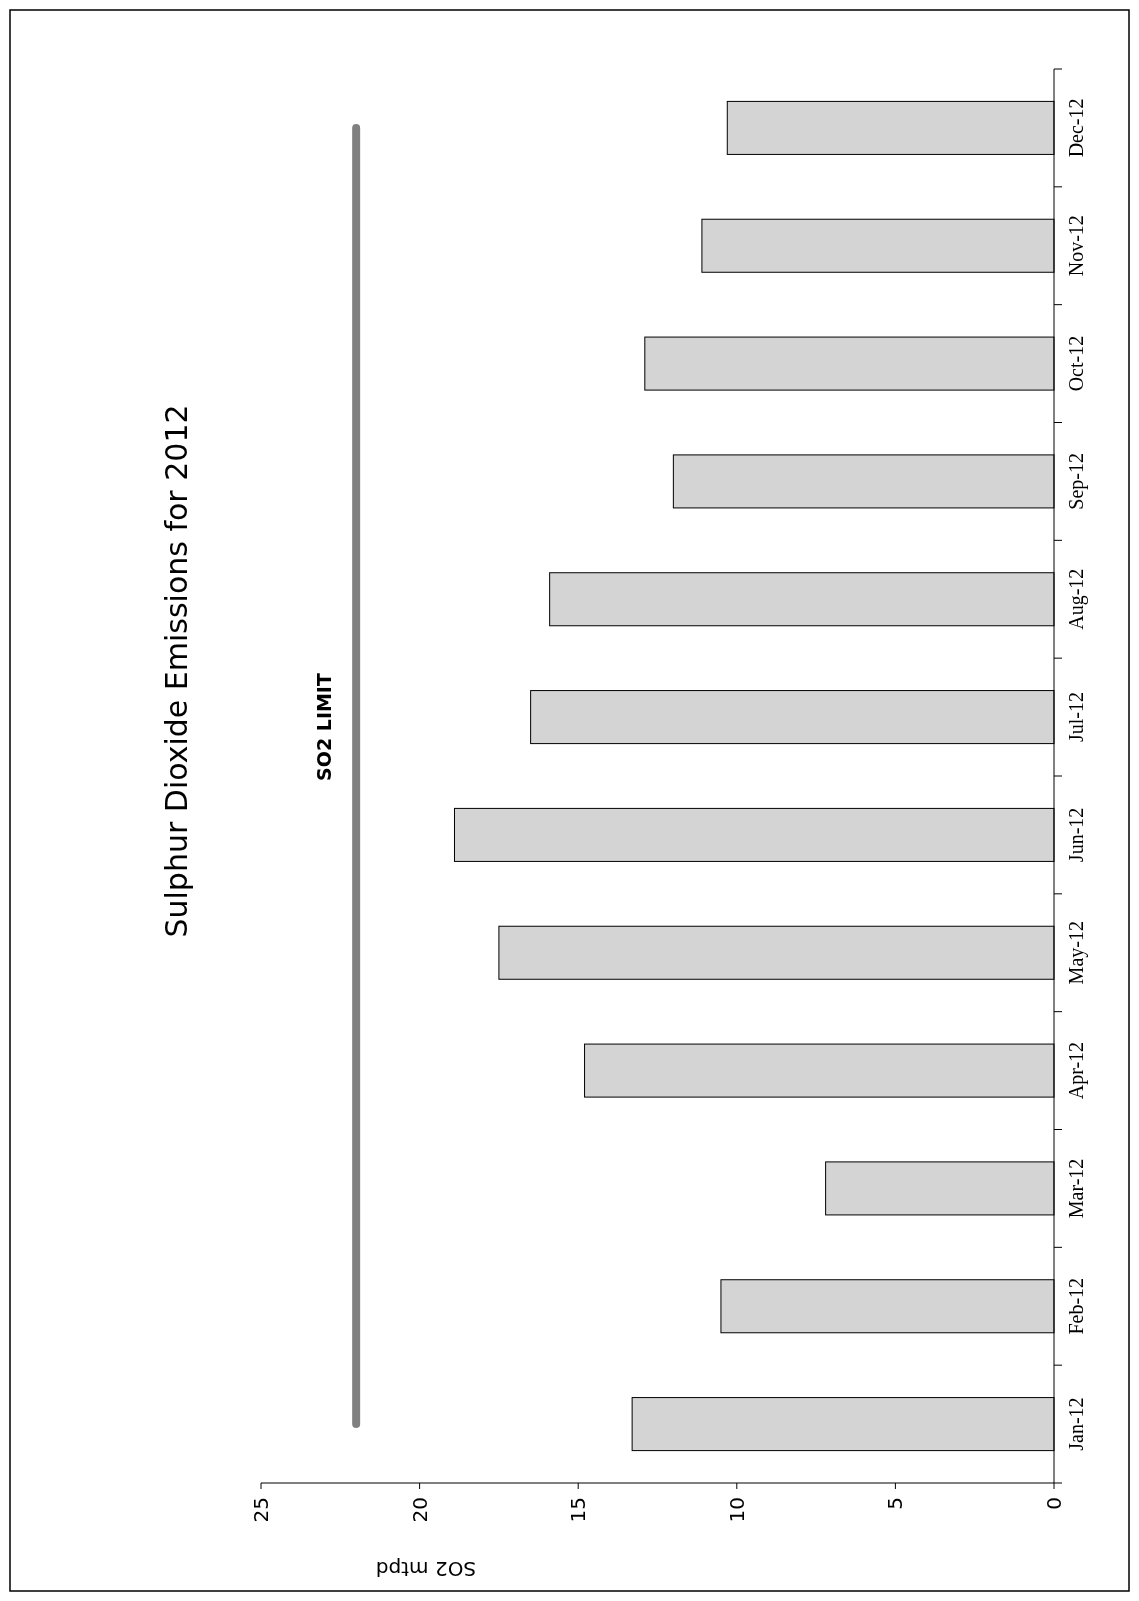 The width and height of the screenshot is (1139, 1601). Describe the element at coordinates (1076, 363) in the screenshot. I see `y-tick-label: Oct-12` at that location.